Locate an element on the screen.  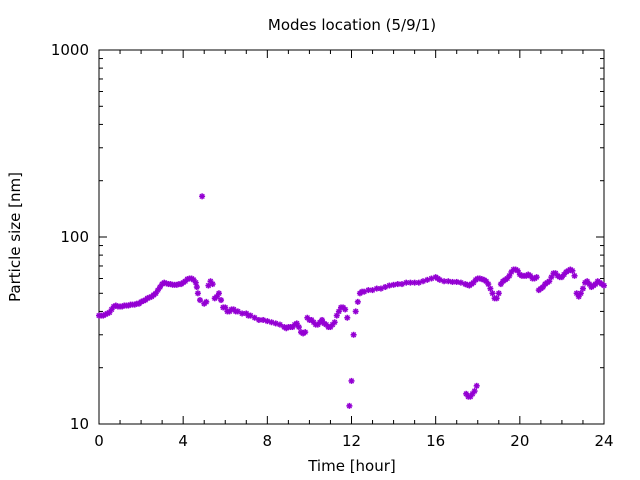
x-tick-label: 4 is located at coordinates (183, 441).